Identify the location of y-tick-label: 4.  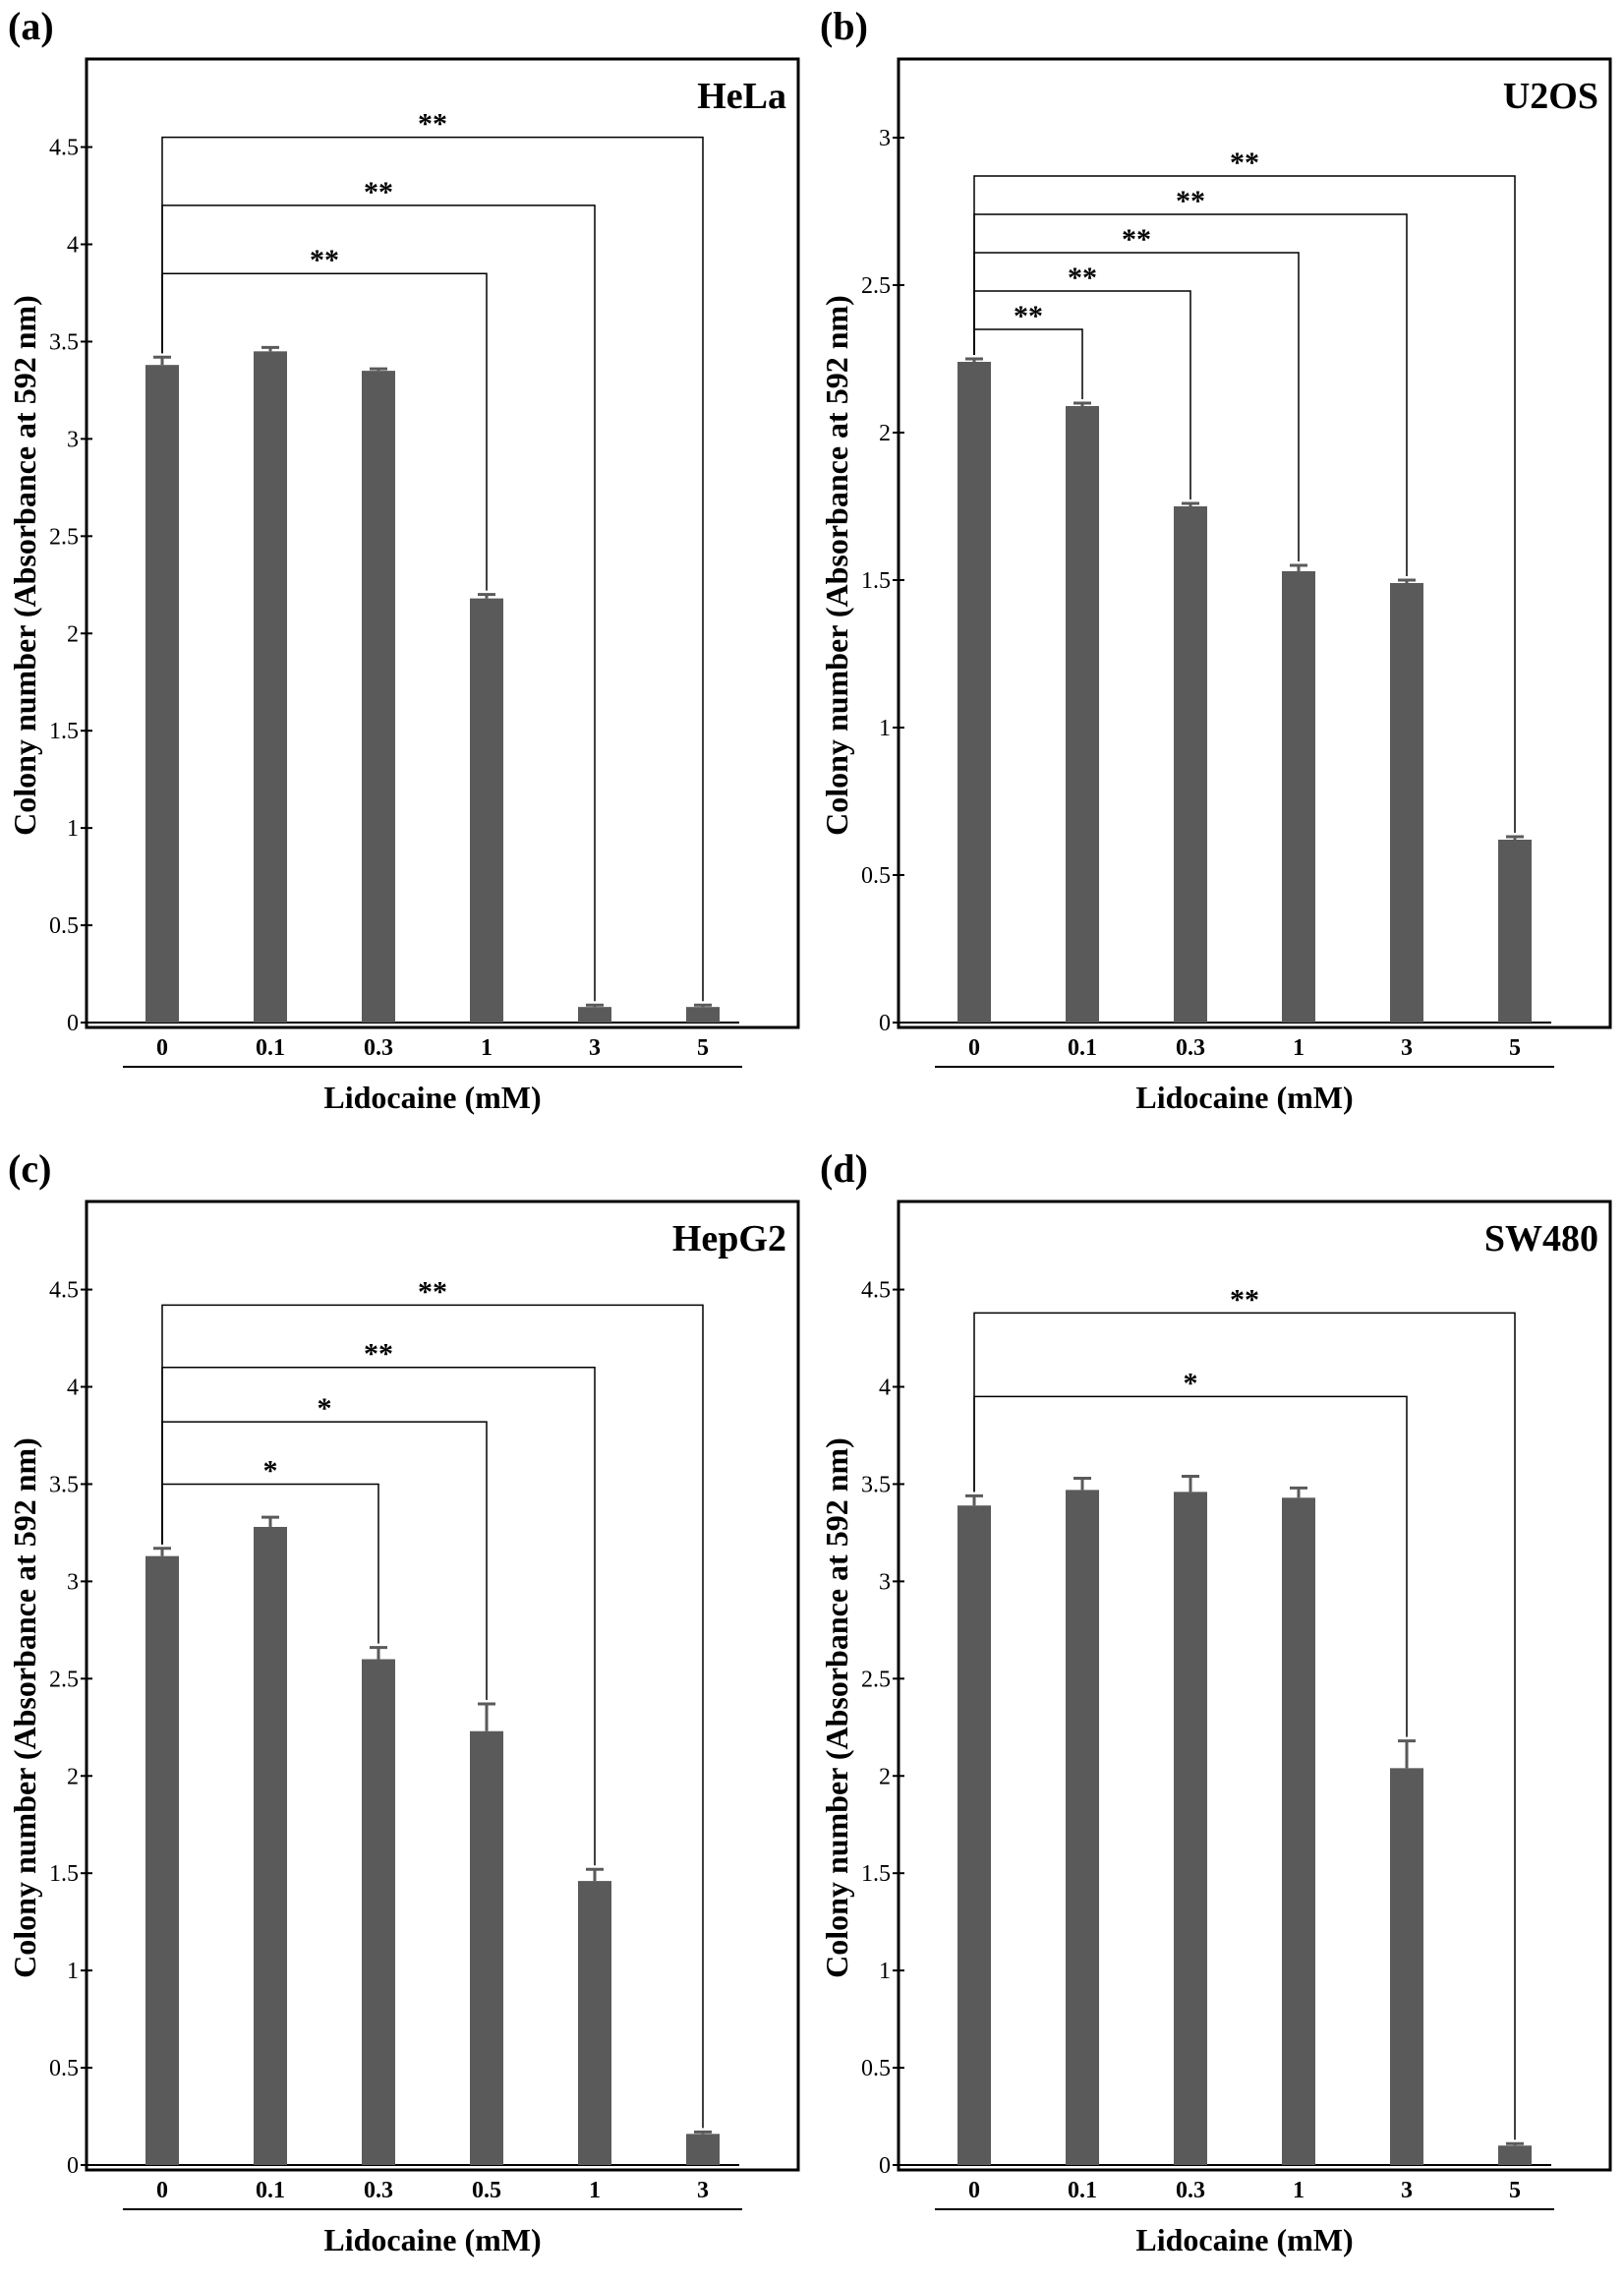
(73, 246).